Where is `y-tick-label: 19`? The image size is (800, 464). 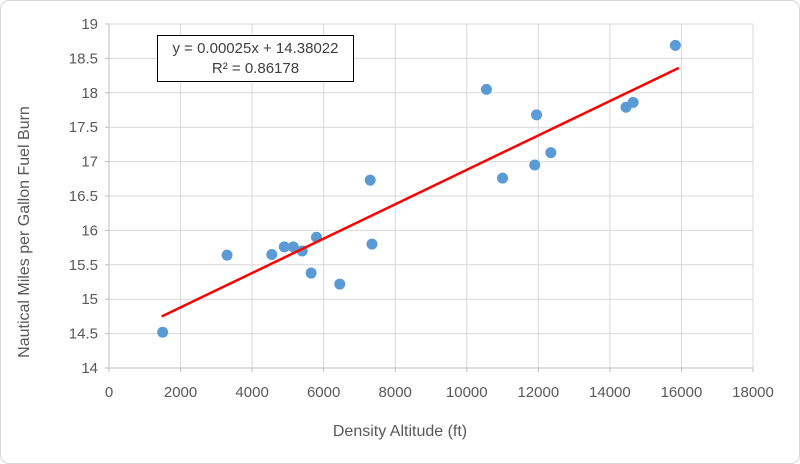
y-tick-label: 19 is located at coordinates (89, 24).